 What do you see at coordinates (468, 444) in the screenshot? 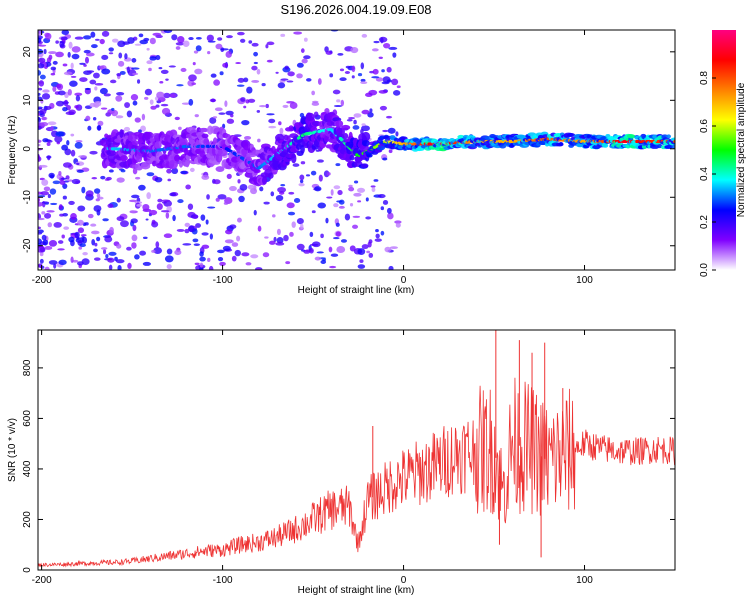
I see `snr-spikes` at bounding box center [468, 444].